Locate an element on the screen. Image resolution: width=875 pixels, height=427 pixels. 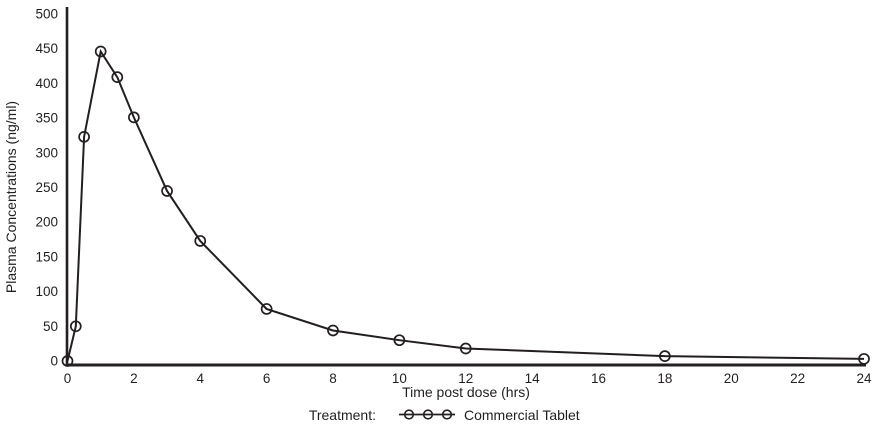
legend-entry-label: Commercial Tablet is located at coordinates (522, 415).